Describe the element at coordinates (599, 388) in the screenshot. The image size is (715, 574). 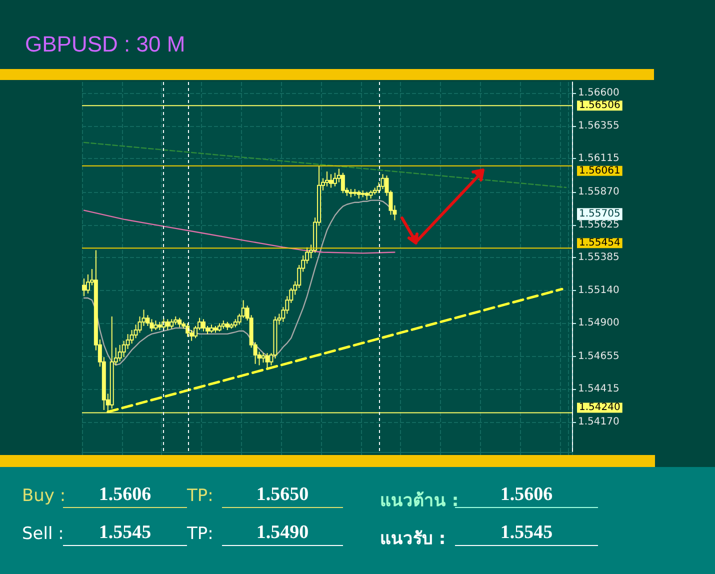
I see `y-tick-label: 1.54415` at that location.